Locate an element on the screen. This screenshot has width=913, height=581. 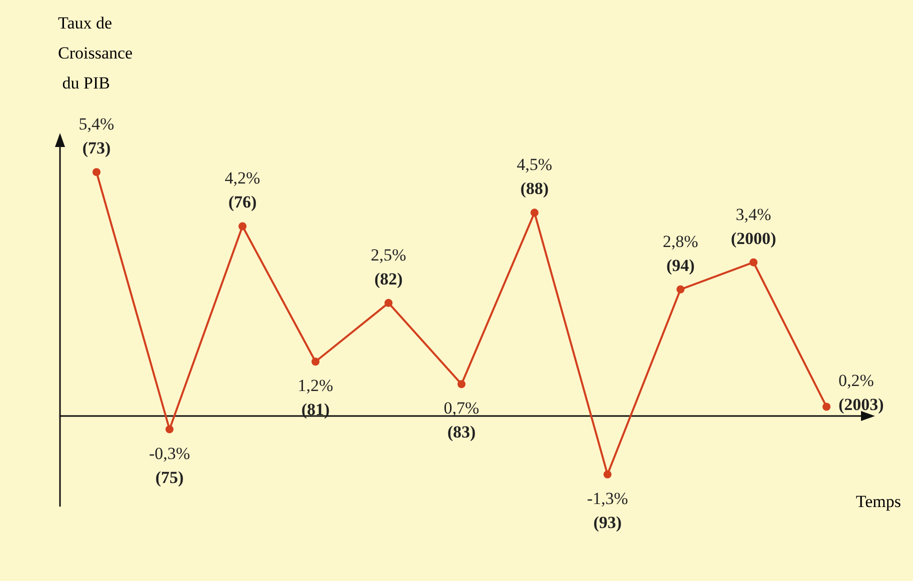
data-label: 2,5% (82) is located at coordinates (388, 266).